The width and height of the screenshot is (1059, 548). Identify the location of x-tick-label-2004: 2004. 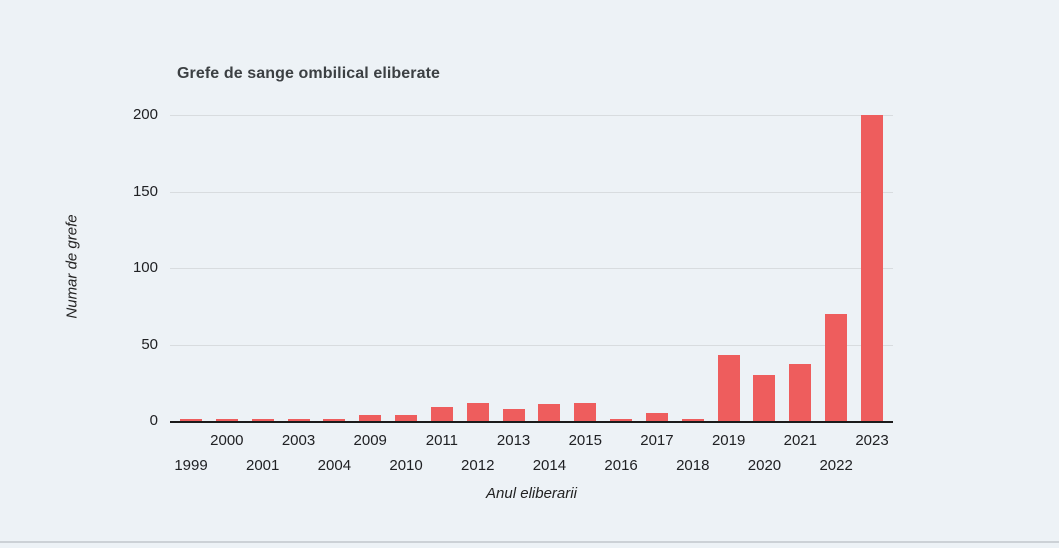
(334, 465).